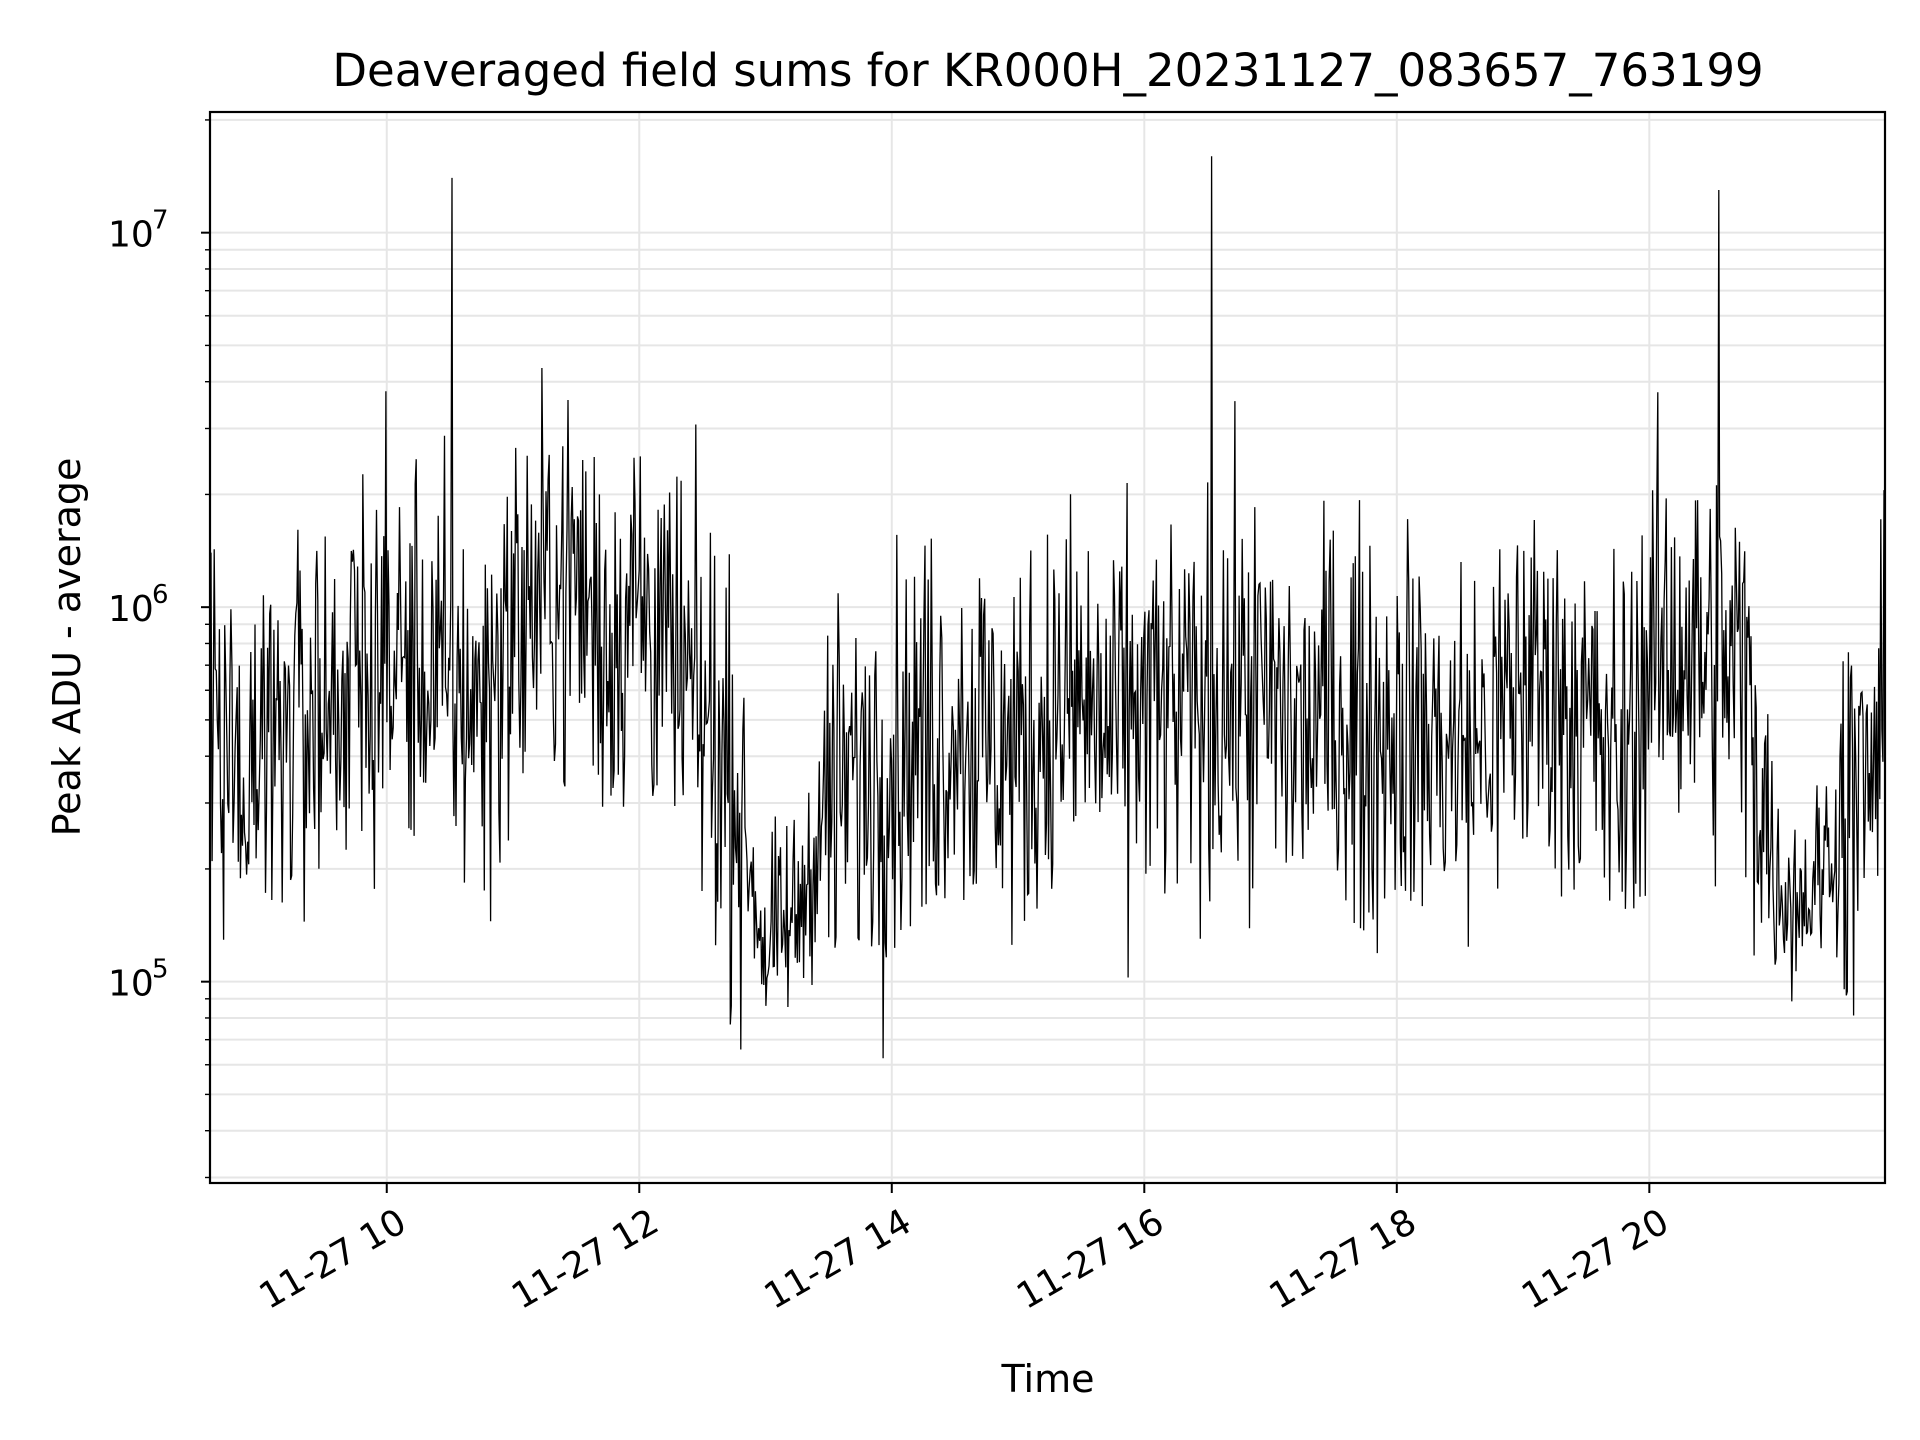 The width and height of the screenshot is (1920, 1440). I want to click on y-tick-label: 10⁶, so click(138, 605).